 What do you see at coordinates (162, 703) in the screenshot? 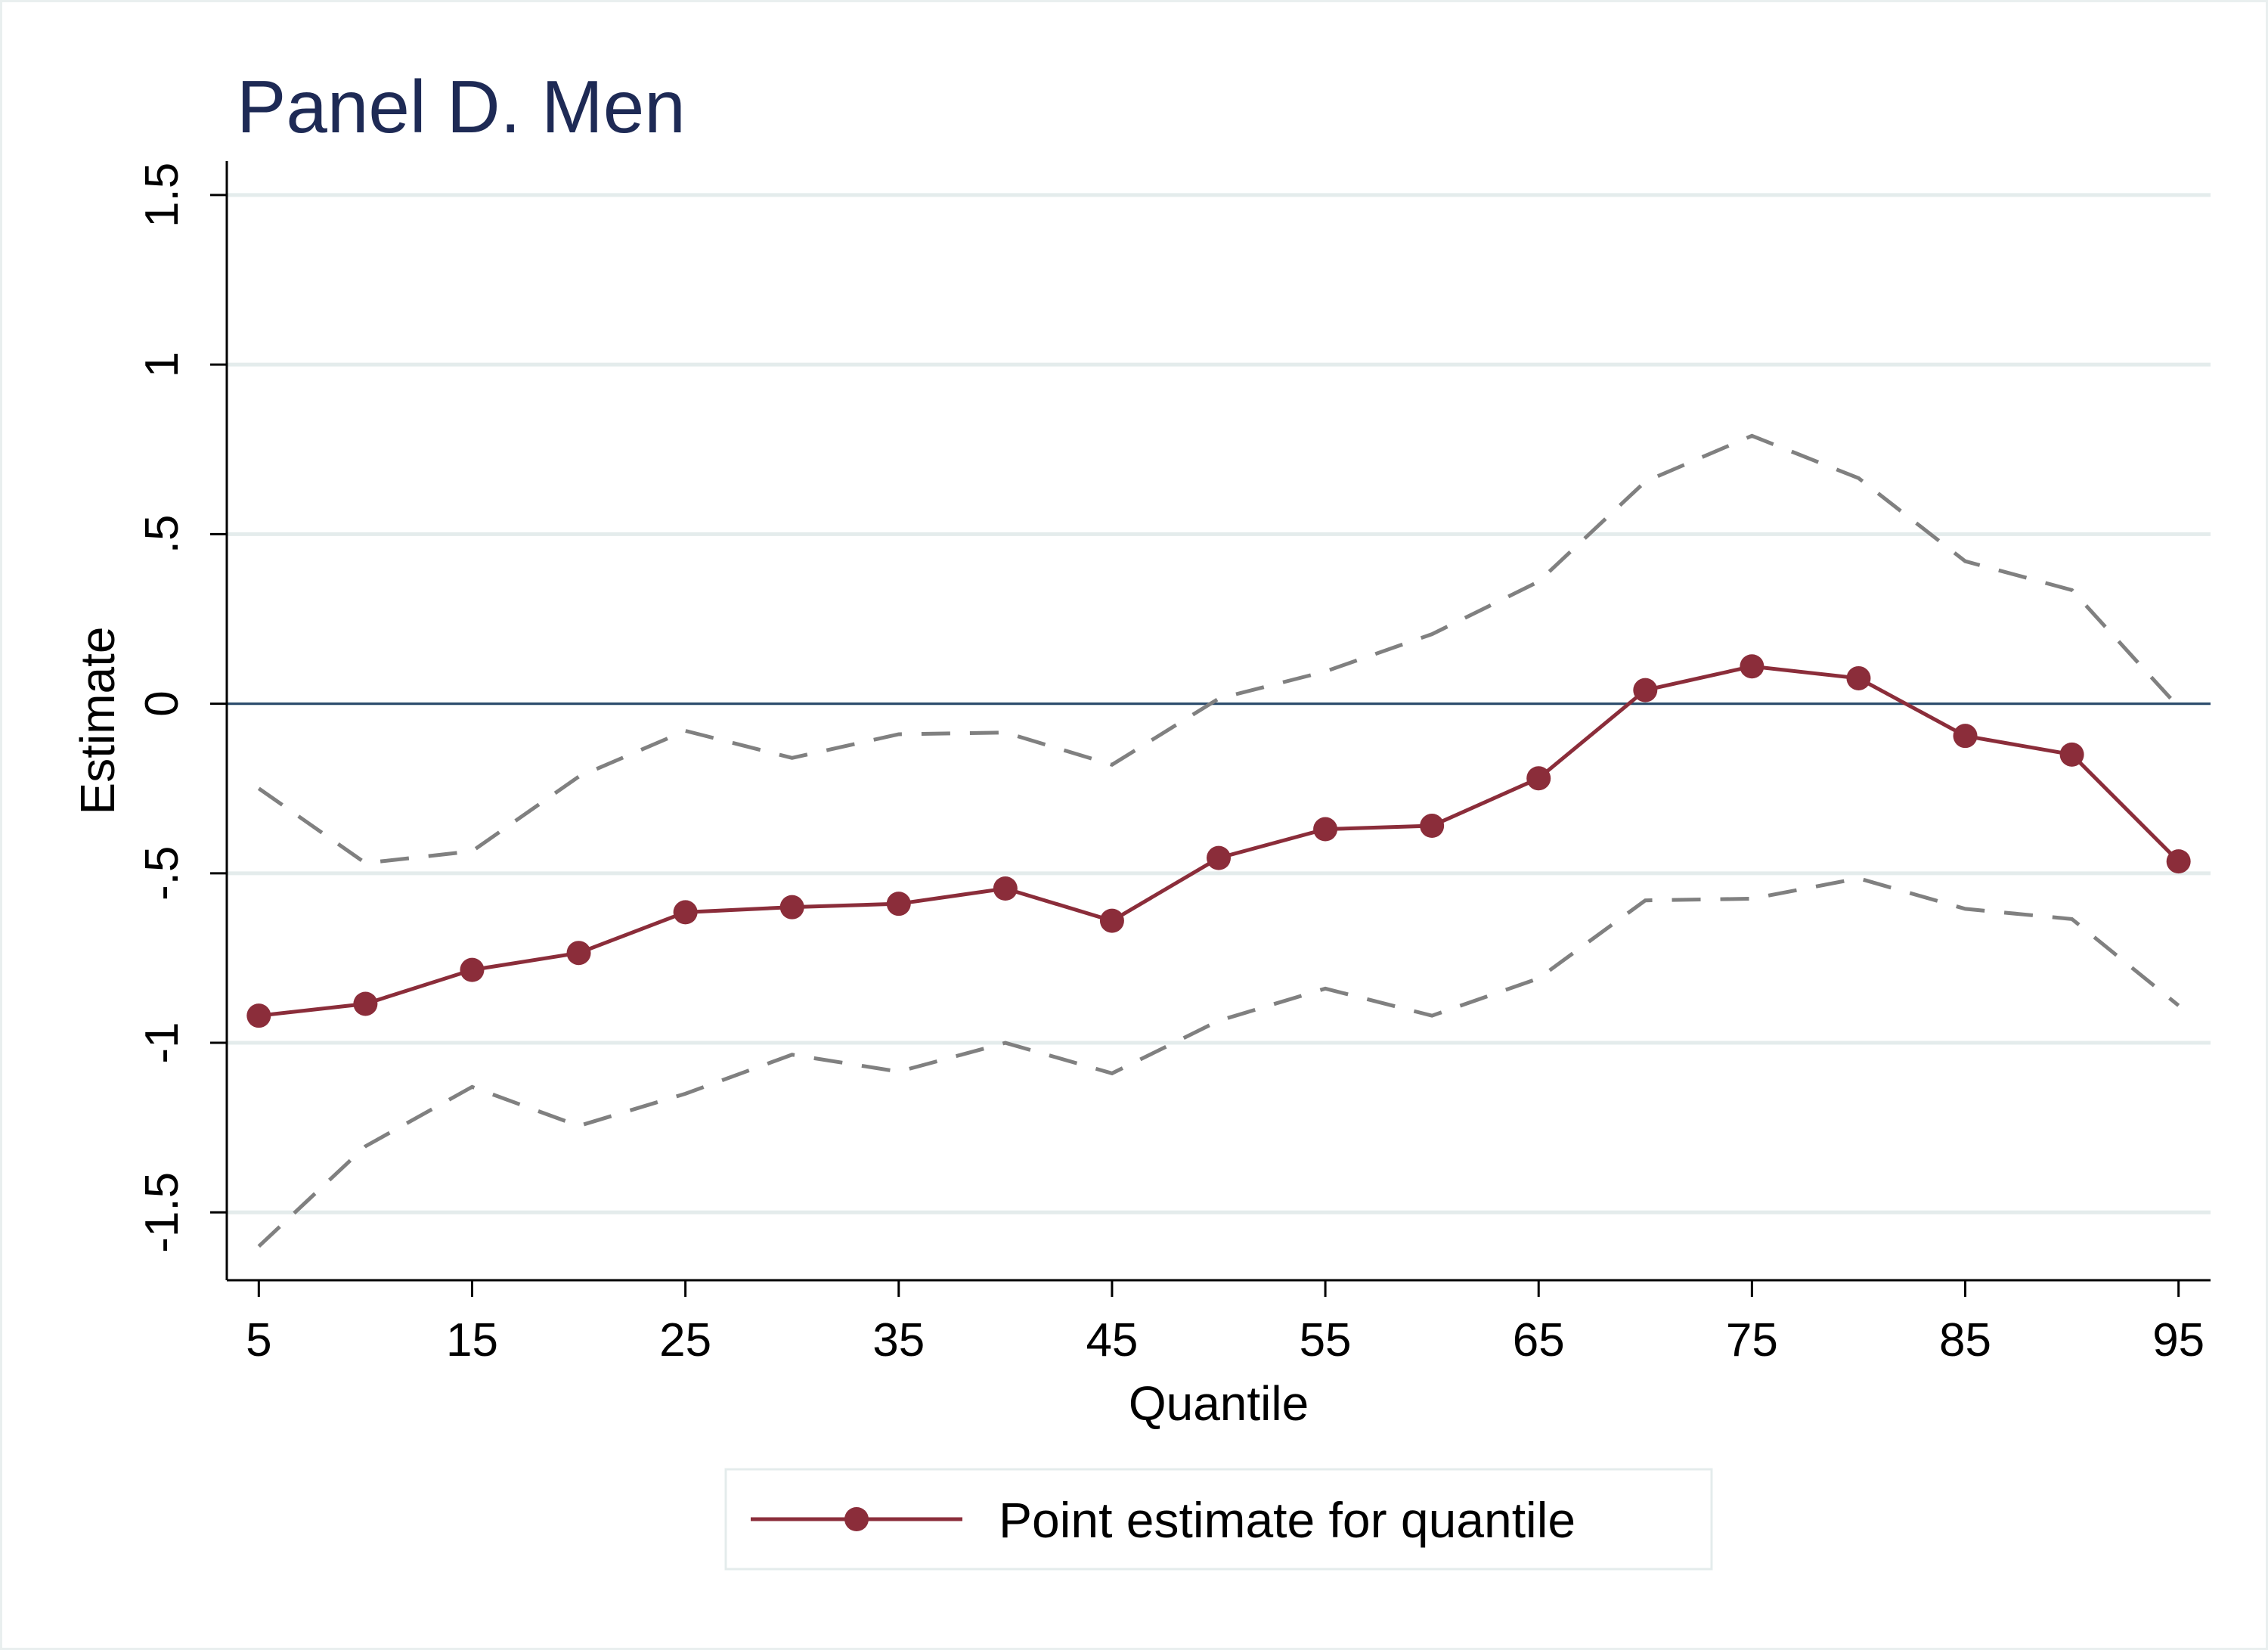
I see `y-tick-label: 0` at bounding box center [162, 703].